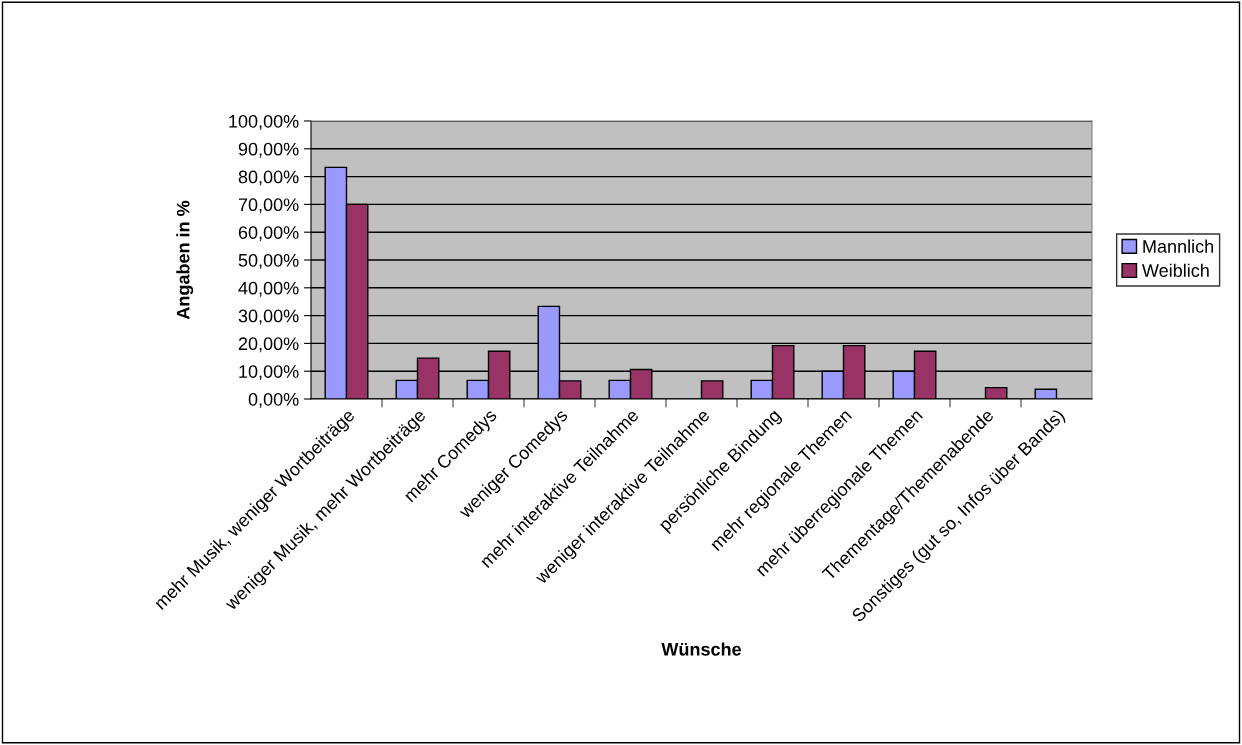 The image size is (1242, 745). I want to click on y-tick-label: 60,00%, so click(268, 234).